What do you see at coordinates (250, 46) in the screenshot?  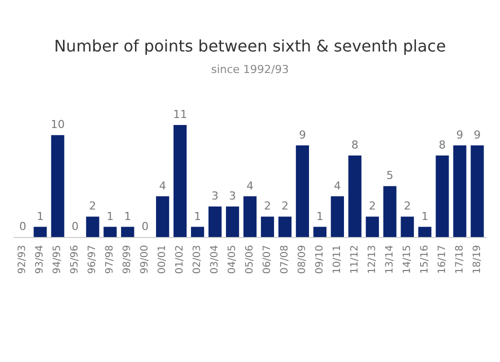 I see `chart-title: Number of points between sixth & seventh place` at bounding box center [250, 46].